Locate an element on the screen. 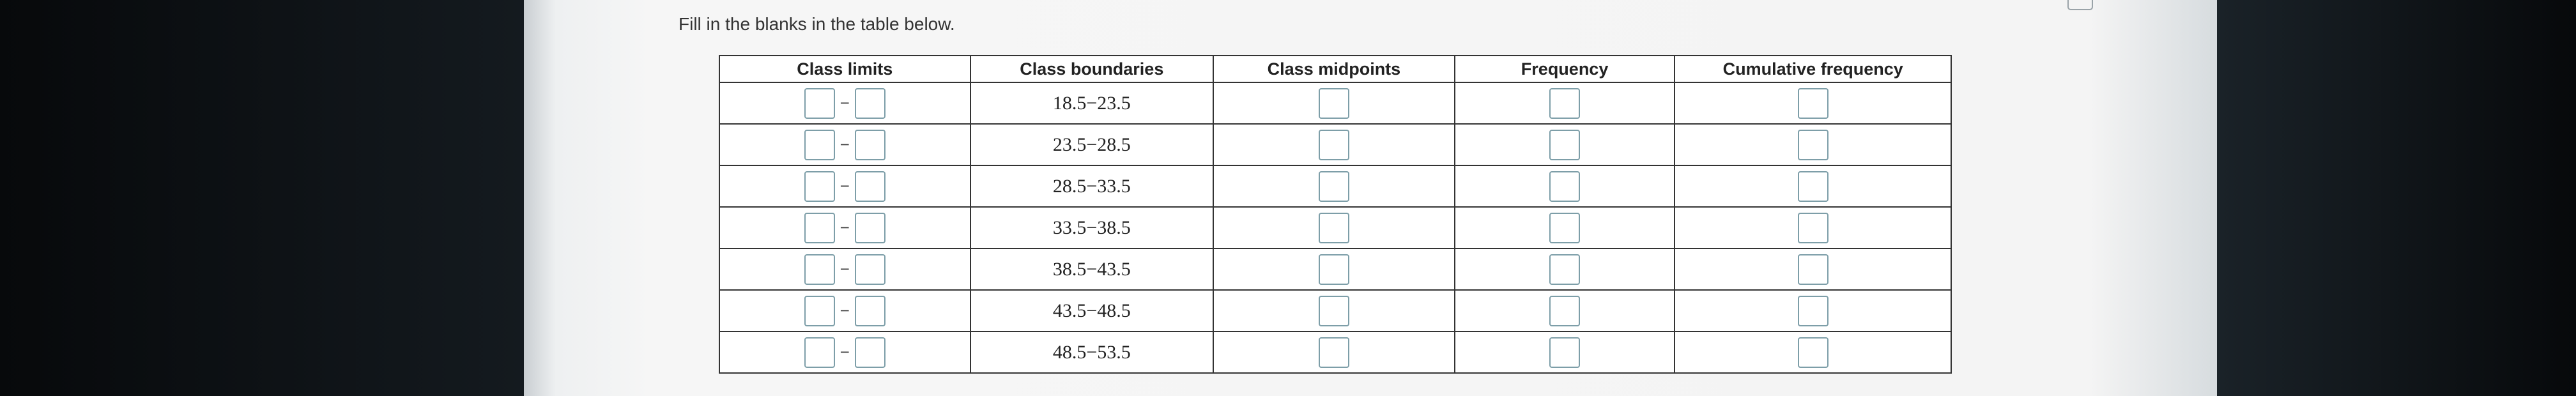  column-header: Class boundaries is located at coordinates (1092, 69).